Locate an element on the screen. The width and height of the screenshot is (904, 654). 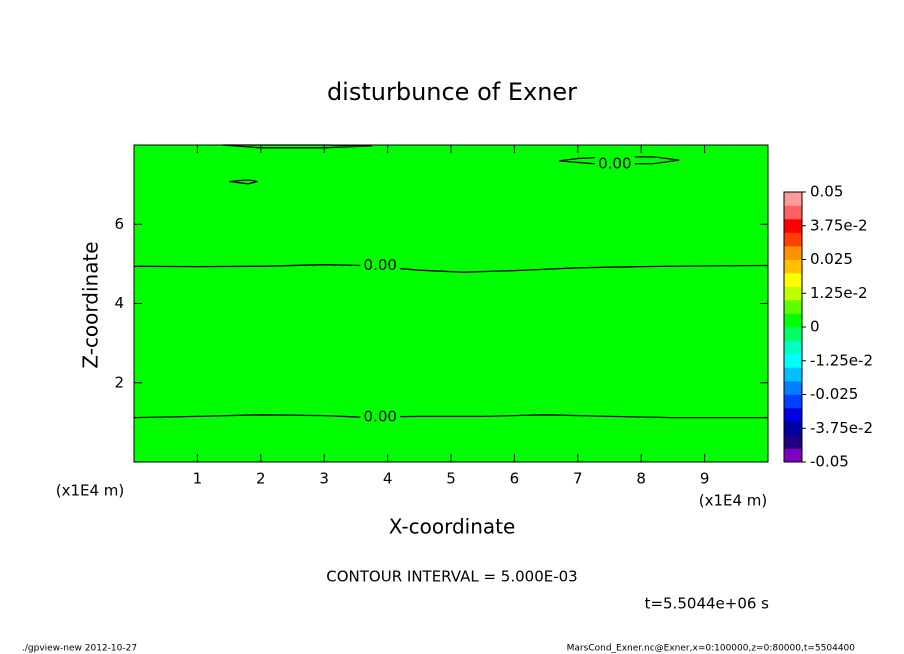
colorbar-tick-label: 3.75e-2 is located at coordinates (839, 225).